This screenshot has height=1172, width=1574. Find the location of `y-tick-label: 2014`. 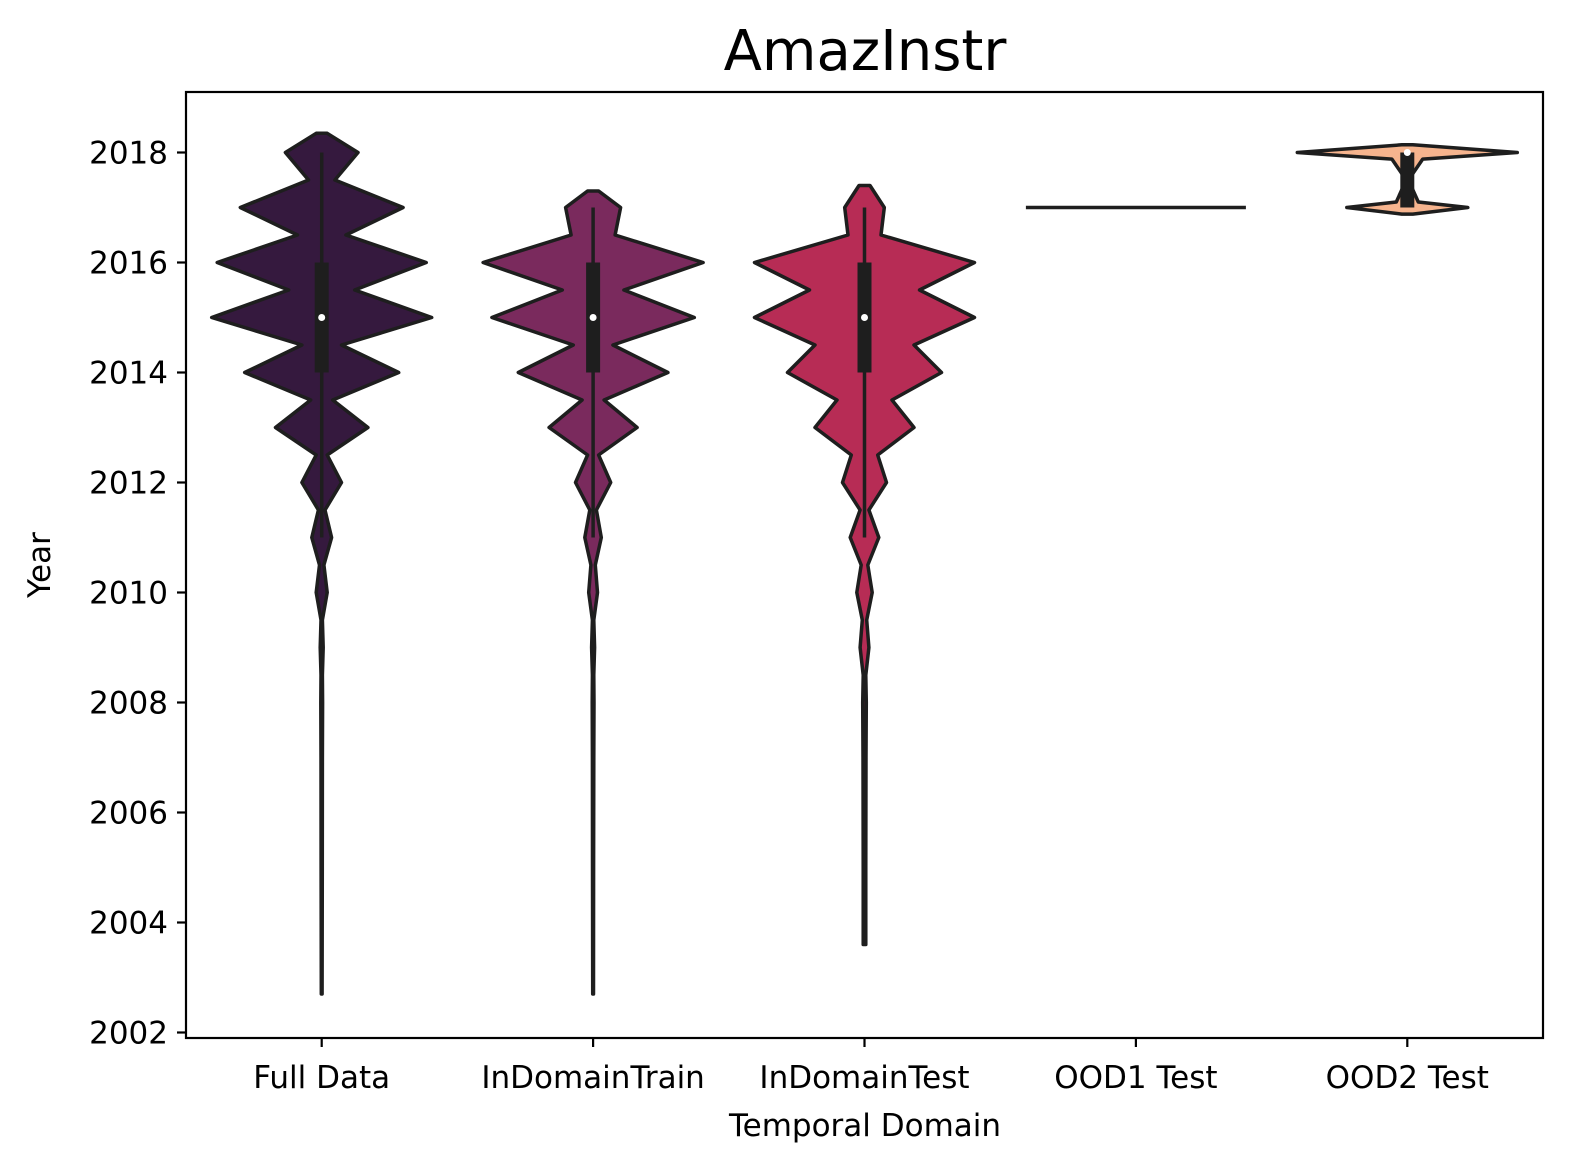

y-tick-label: 2014 is located at coordinates (128, 374).